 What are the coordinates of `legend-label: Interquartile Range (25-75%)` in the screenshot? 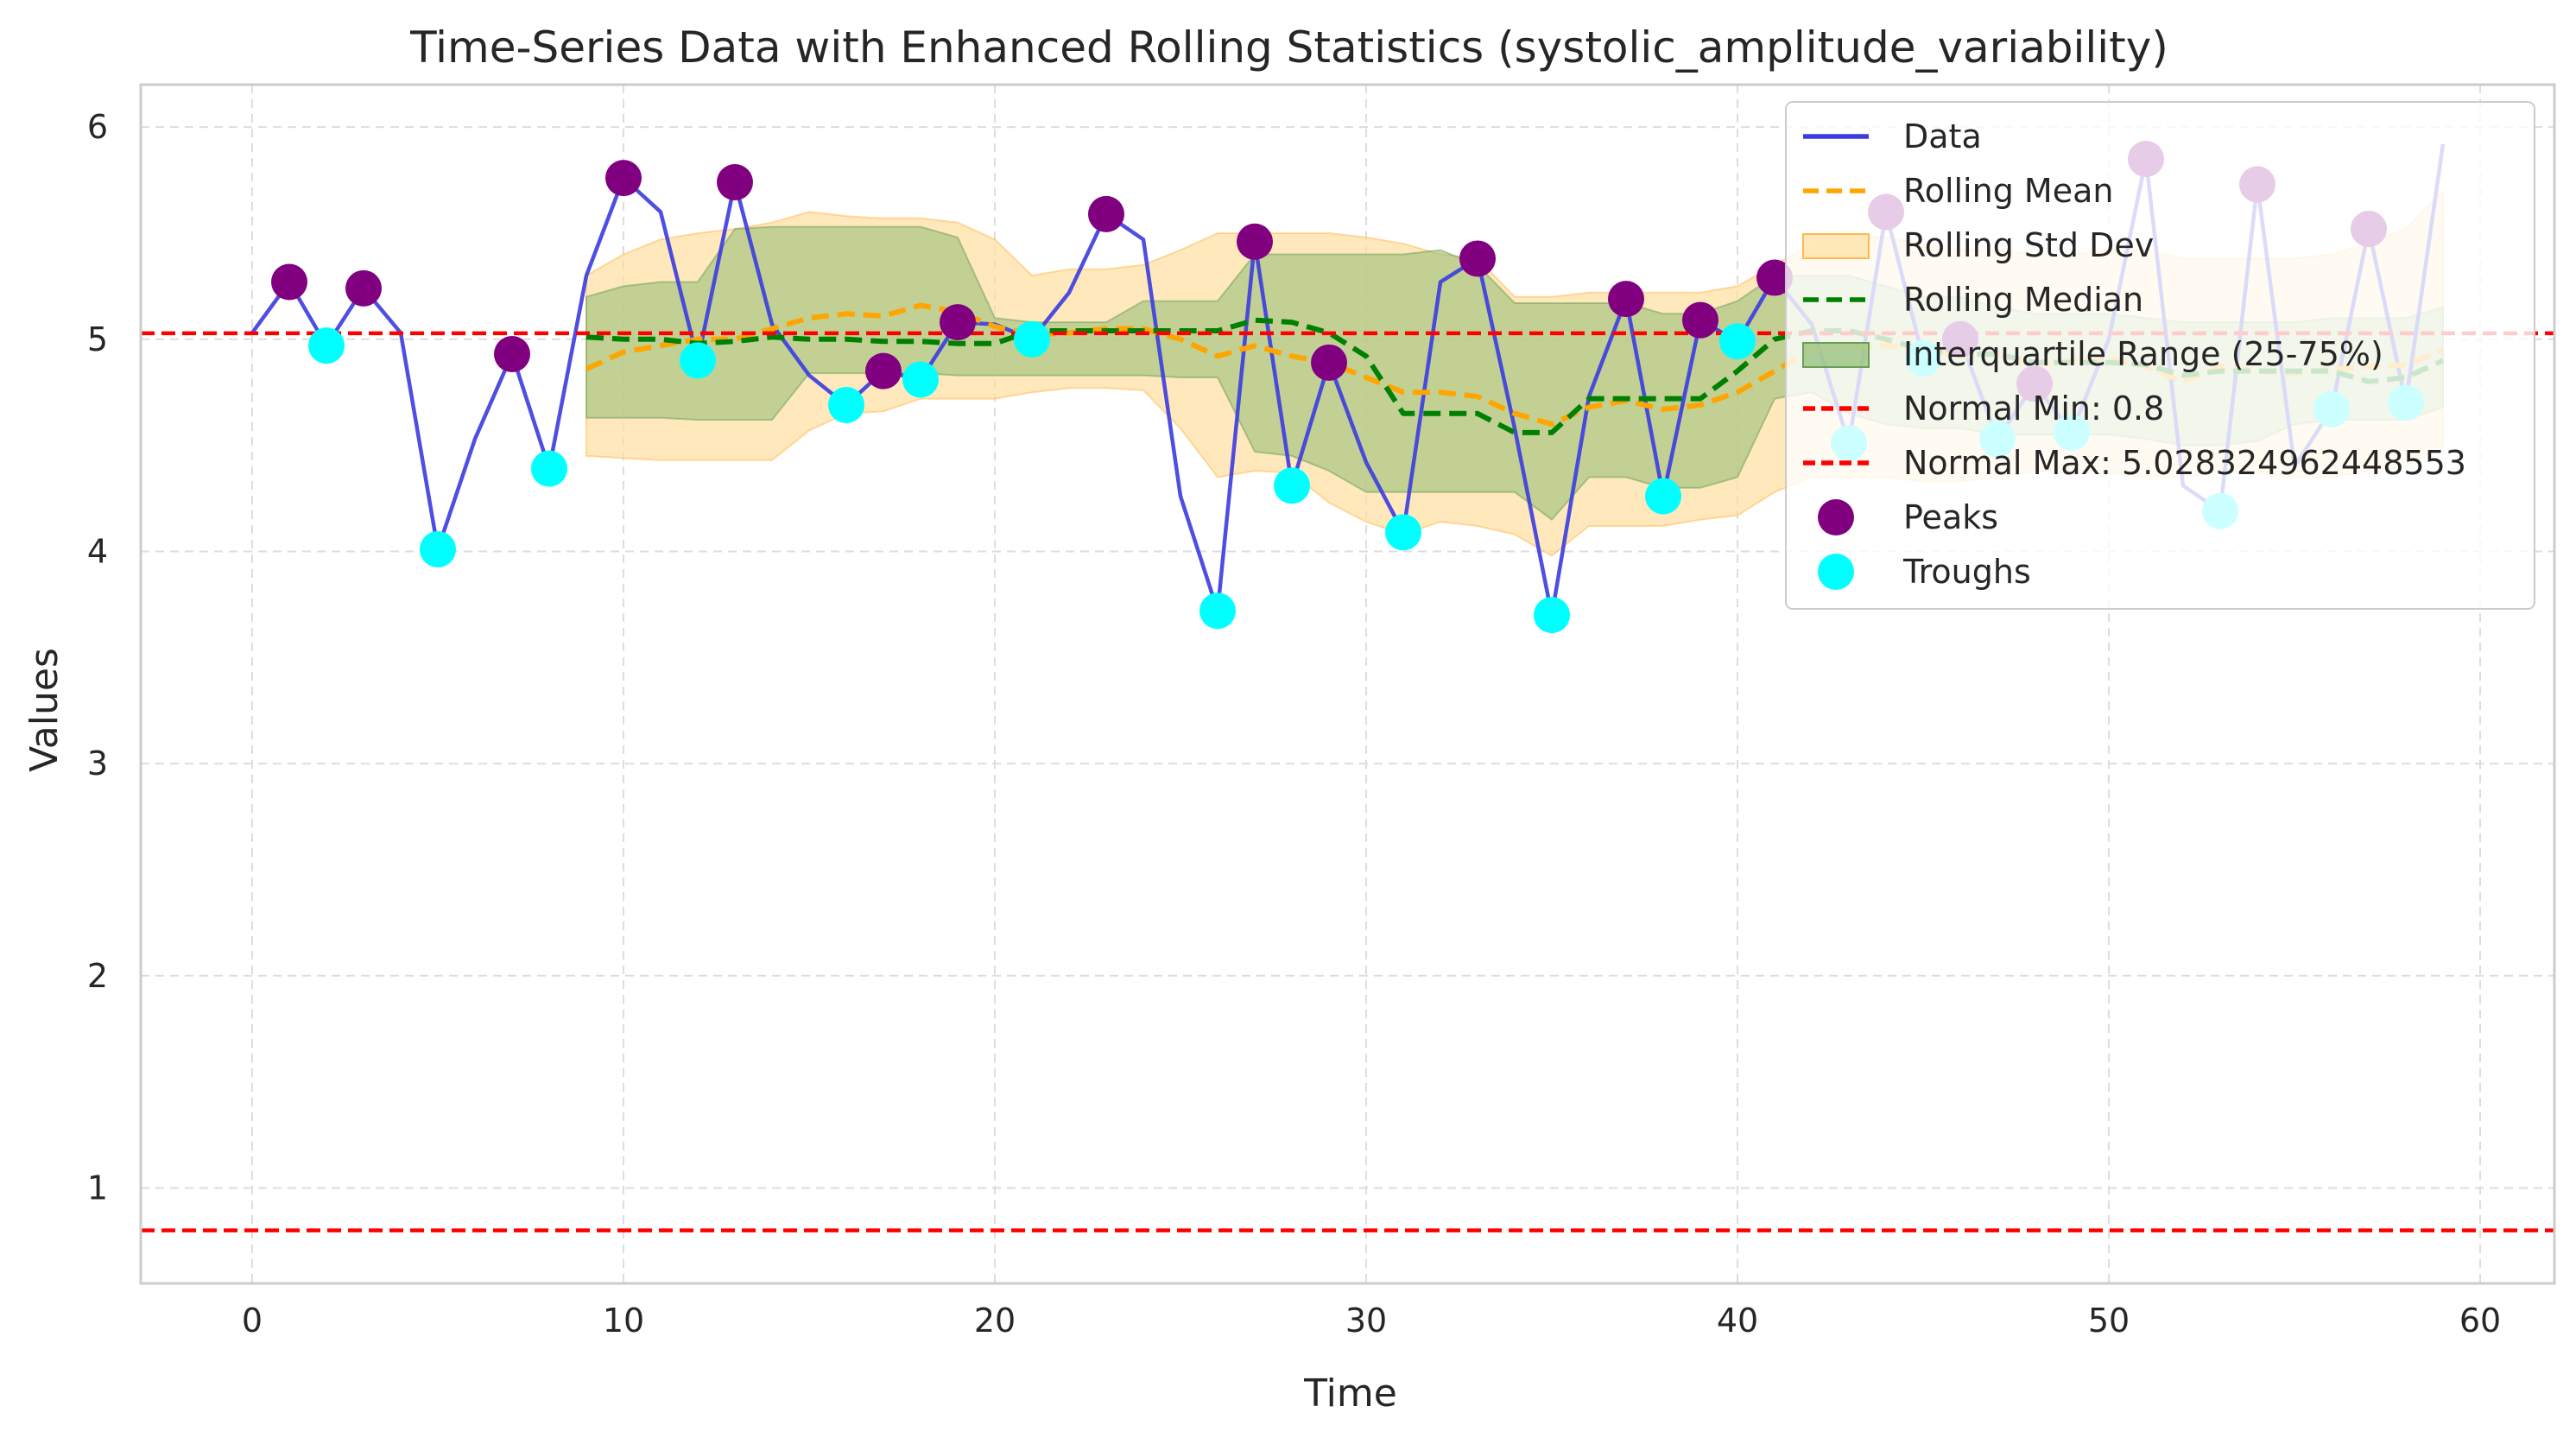 It's located at (2143, 354).